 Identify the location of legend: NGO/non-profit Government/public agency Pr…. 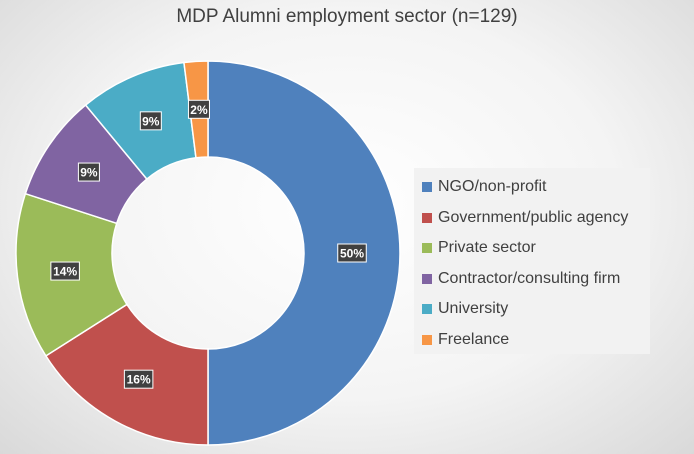
(532, 261).